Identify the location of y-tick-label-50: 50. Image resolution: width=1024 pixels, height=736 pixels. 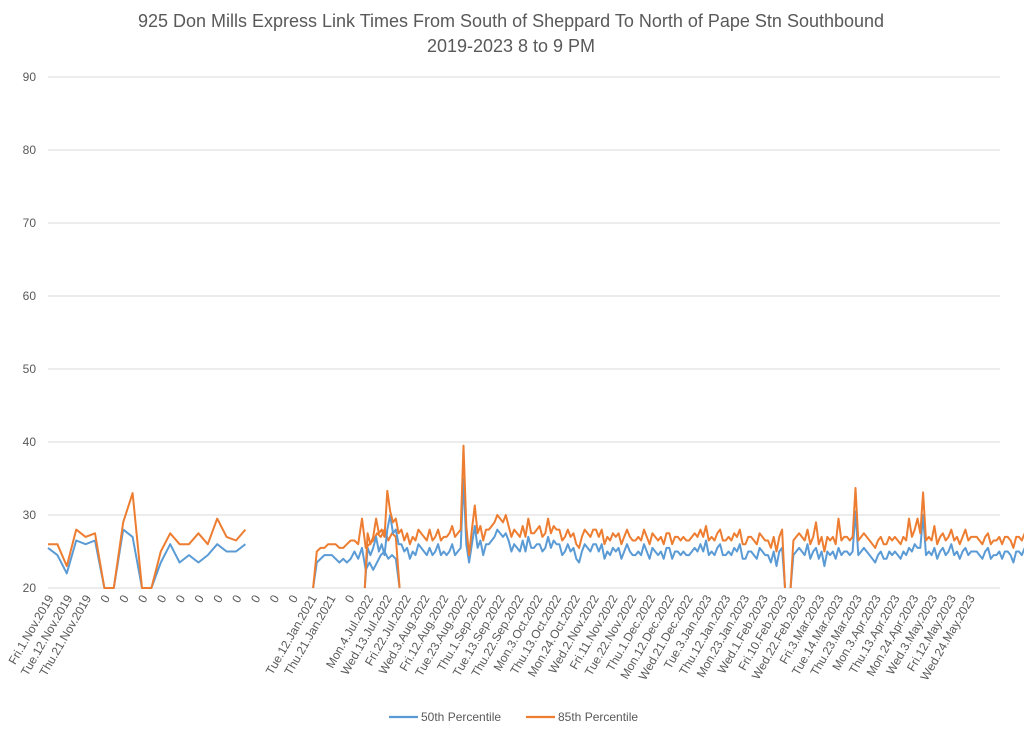
(30, 369).